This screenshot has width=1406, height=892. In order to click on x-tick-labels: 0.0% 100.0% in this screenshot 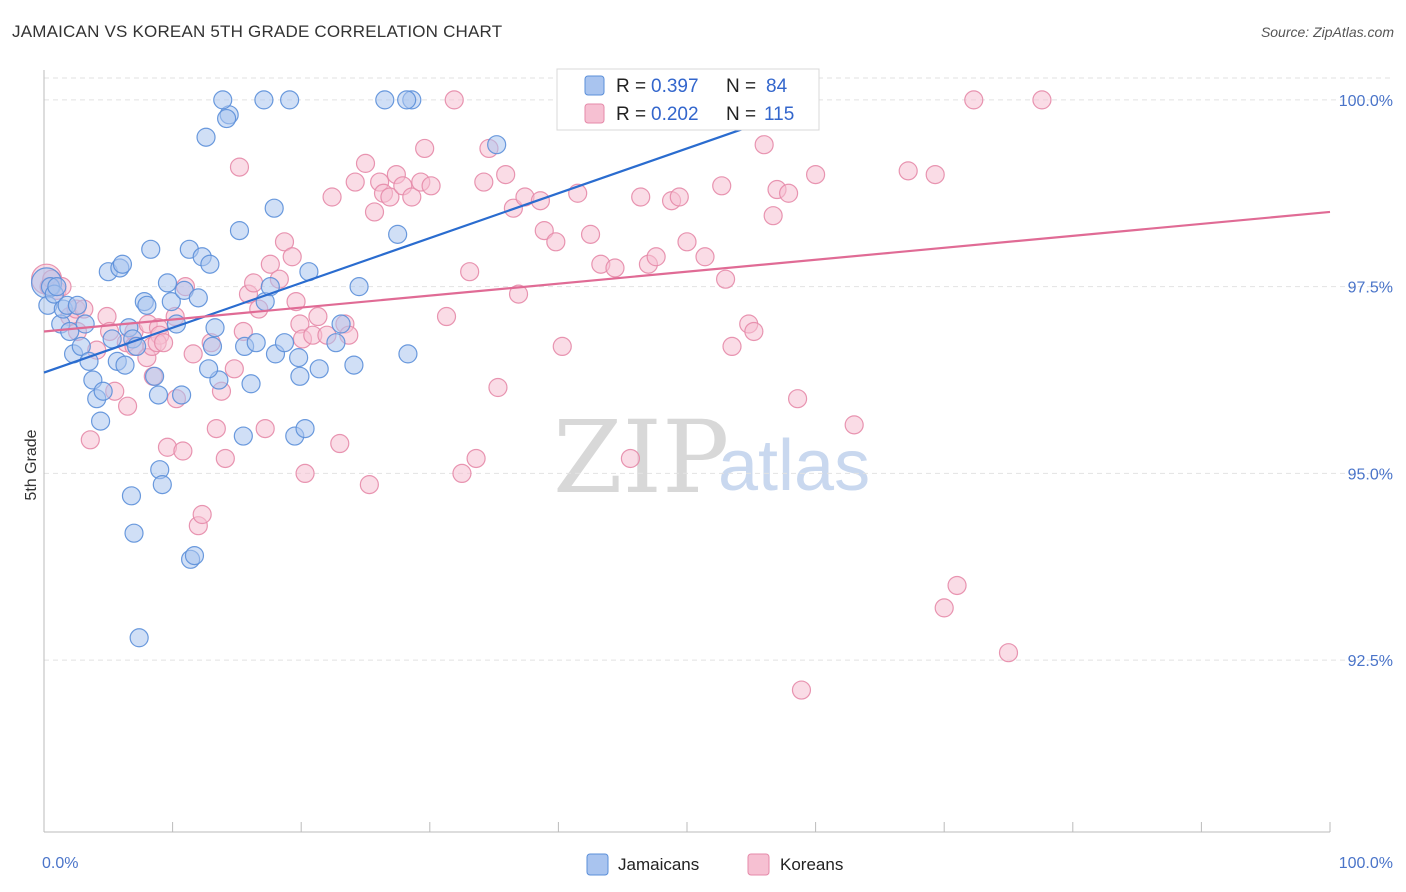, I will do `click(717, 863)`.